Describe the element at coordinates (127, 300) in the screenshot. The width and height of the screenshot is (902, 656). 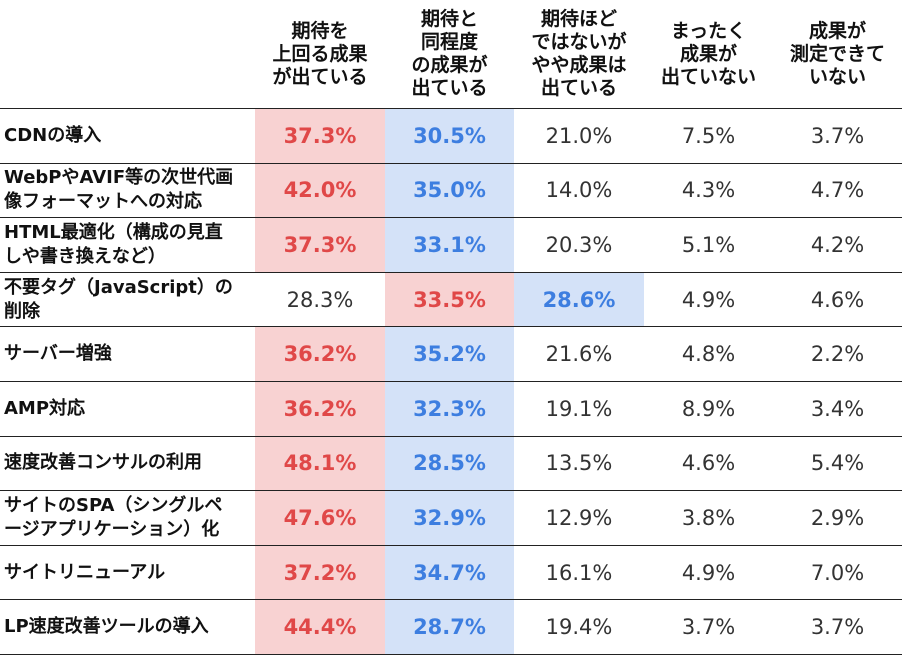
I see `row-label: 不要タグ（JavaScript）の 削除` at that location.